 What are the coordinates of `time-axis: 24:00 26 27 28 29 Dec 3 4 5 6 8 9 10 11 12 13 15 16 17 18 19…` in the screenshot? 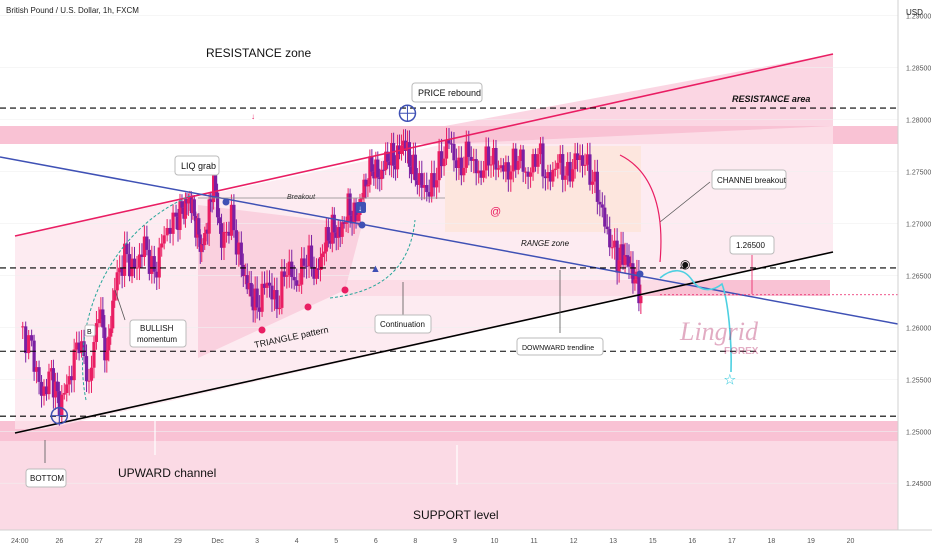 It's located at (466, 539).